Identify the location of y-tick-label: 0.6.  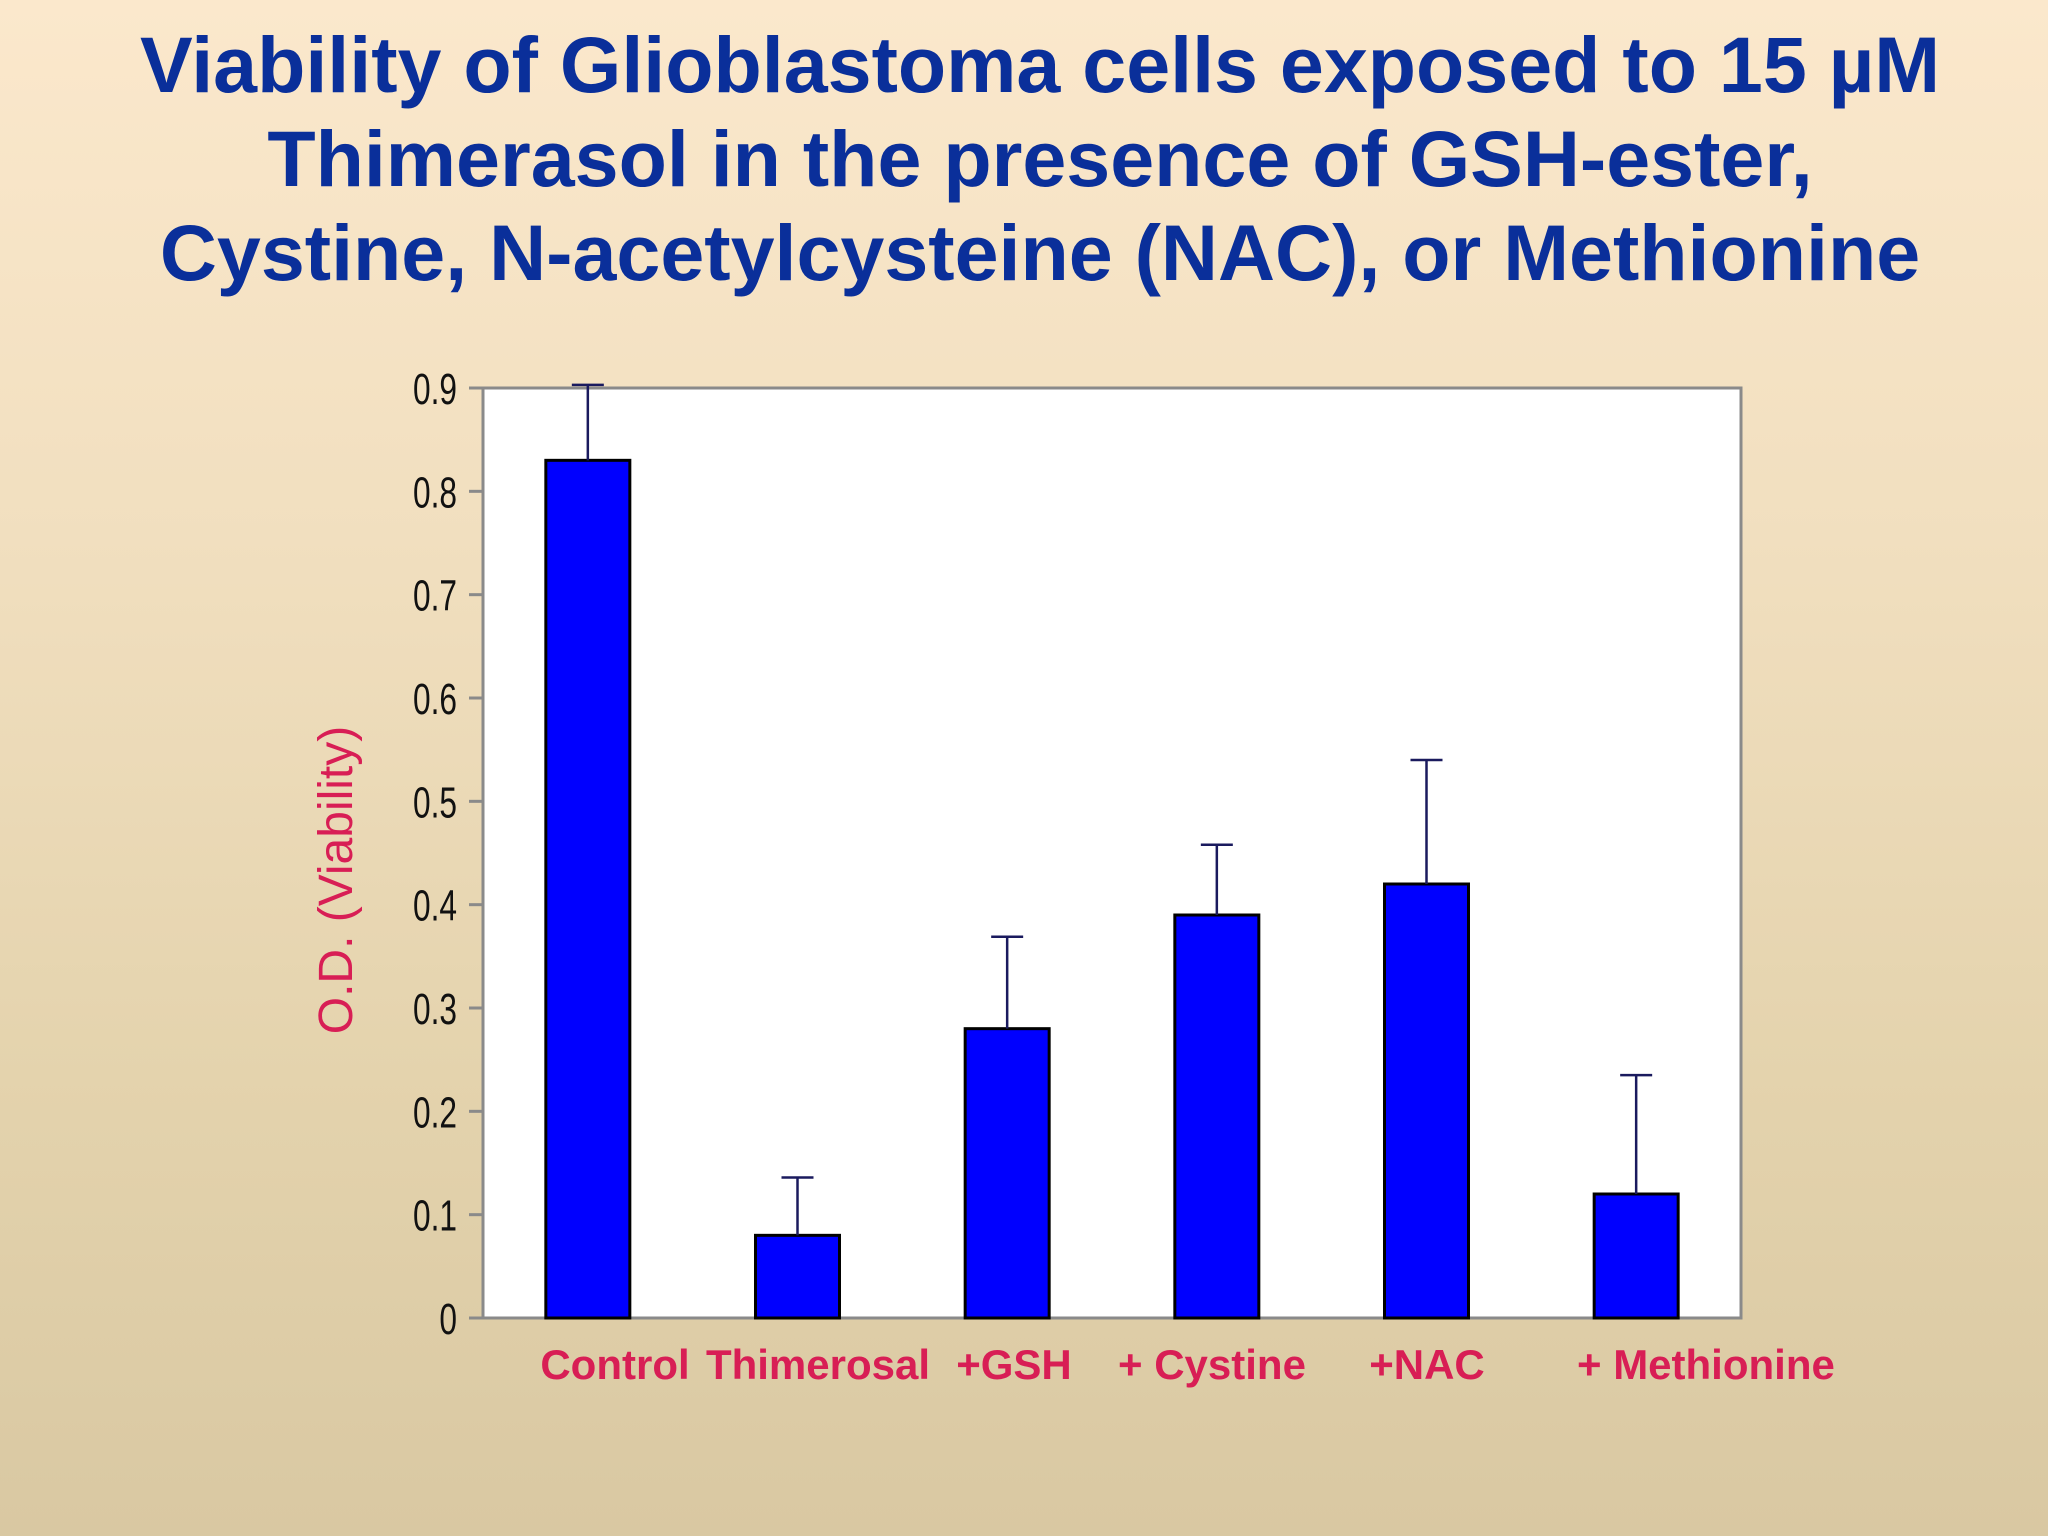
(435, 699).